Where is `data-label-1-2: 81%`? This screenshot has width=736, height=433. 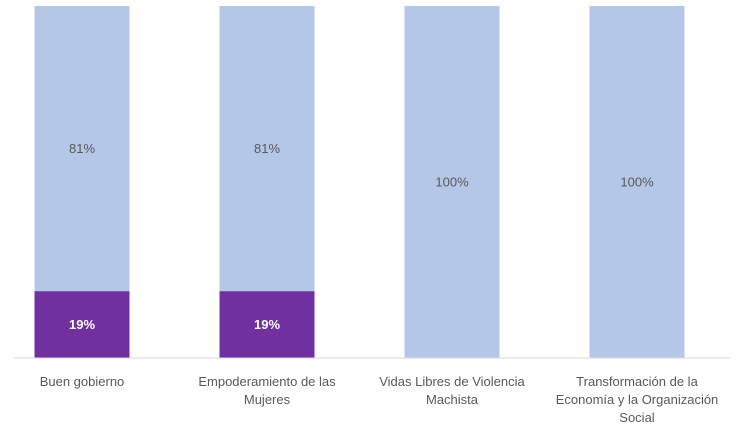 data-label-1-2: 81% is located at coordinates (82, 148).